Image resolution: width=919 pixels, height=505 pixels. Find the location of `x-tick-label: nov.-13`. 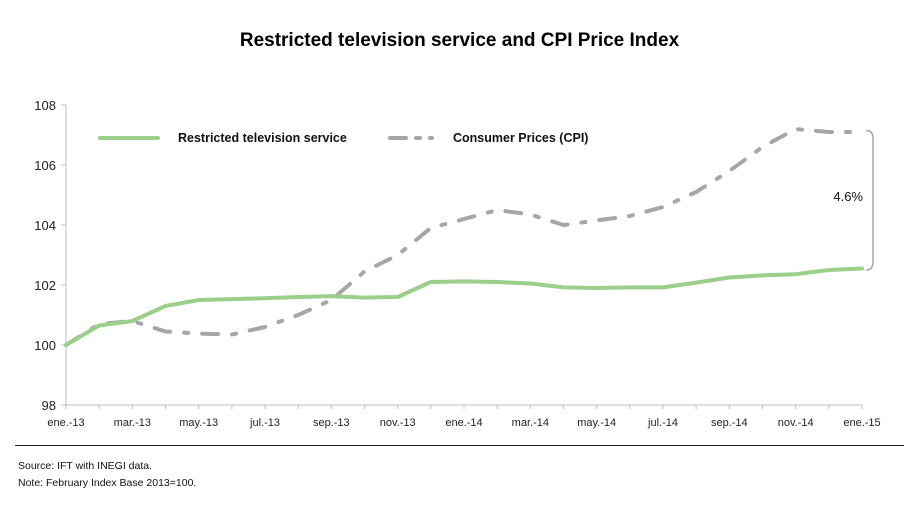

x-tick-label: nov.-13 is located at coordinates (398, 423).